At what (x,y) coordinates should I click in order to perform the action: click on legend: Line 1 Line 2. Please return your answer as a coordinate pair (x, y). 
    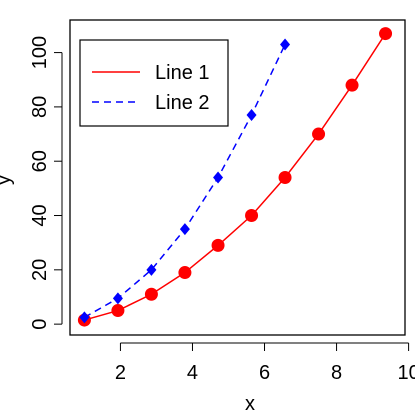
    Looking at the image, I should click on (154, 83).